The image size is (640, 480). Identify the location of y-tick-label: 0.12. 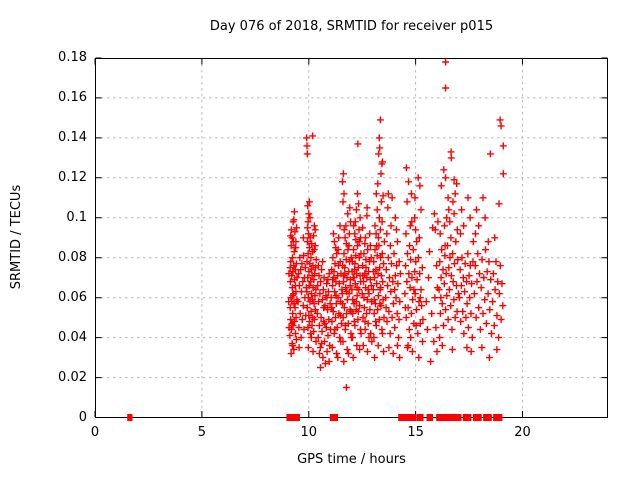
(72, 177).